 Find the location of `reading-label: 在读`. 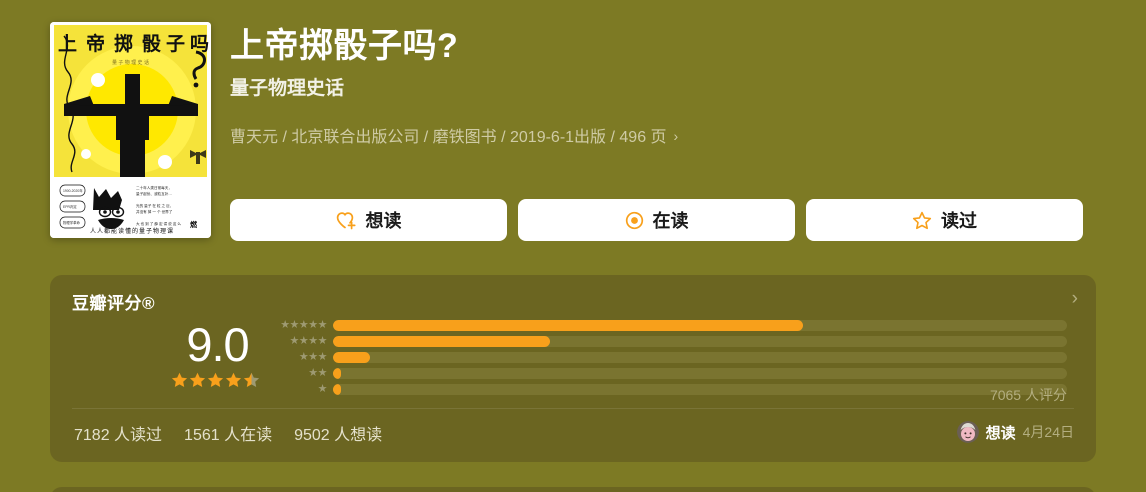

reading-label: 在读 is located at coordinates (670, 221).